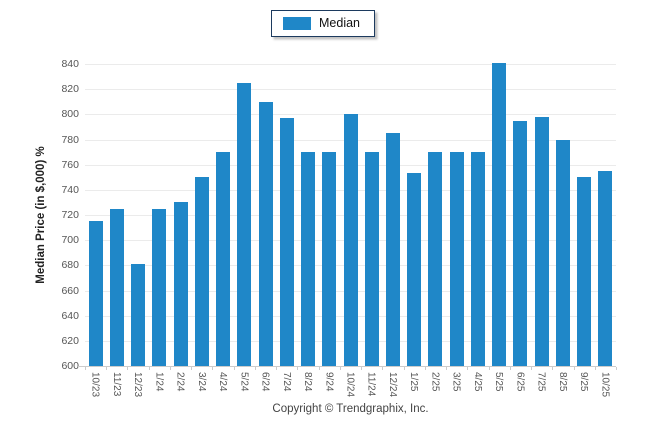  What do you see at coordinates (116, 384) in the screenshot?
I see `x-tick-label-11-23: 11/23` at bounding box center [116, 384].